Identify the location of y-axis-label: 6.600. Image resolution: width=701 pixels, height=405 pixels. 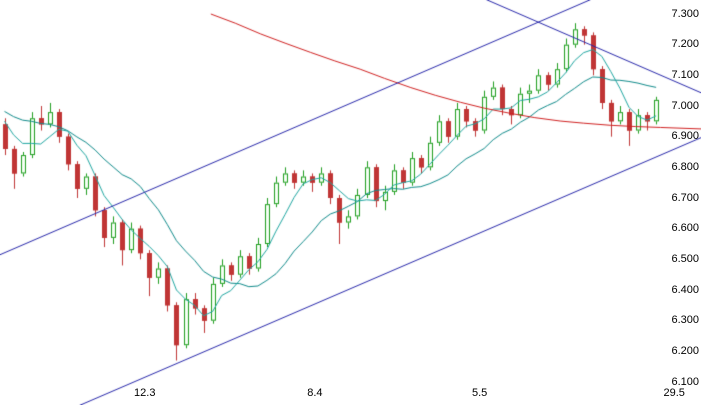
(685, 228).